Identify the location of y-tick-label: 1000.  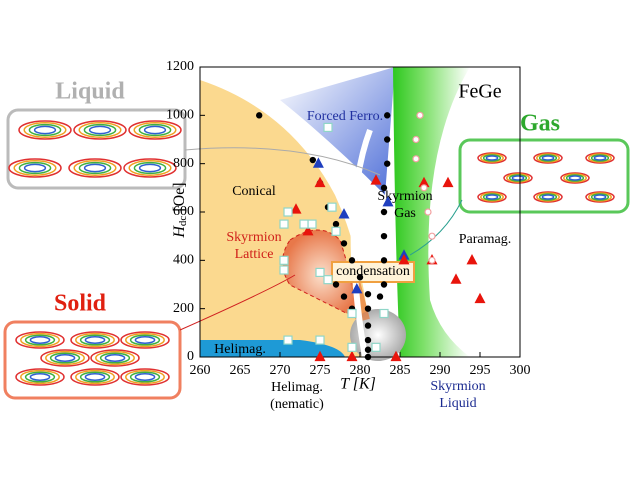
(180, 115).